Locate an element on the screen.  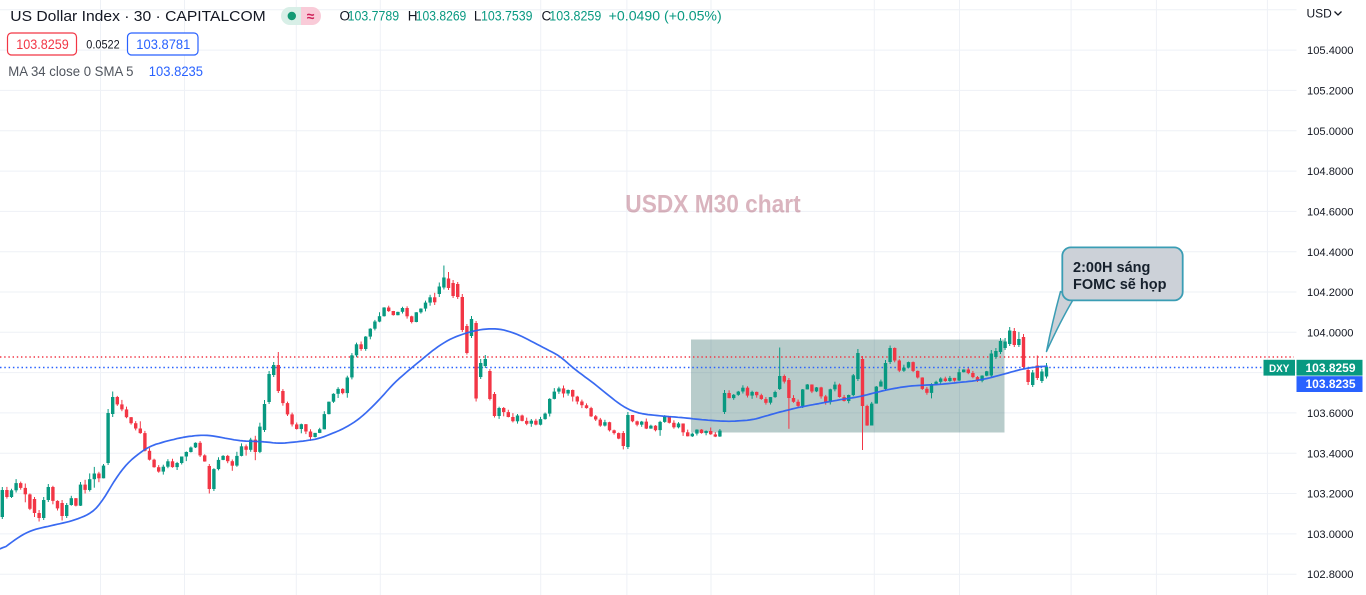
svg-text: 104.8000 is located at coordinates (1330, 172).